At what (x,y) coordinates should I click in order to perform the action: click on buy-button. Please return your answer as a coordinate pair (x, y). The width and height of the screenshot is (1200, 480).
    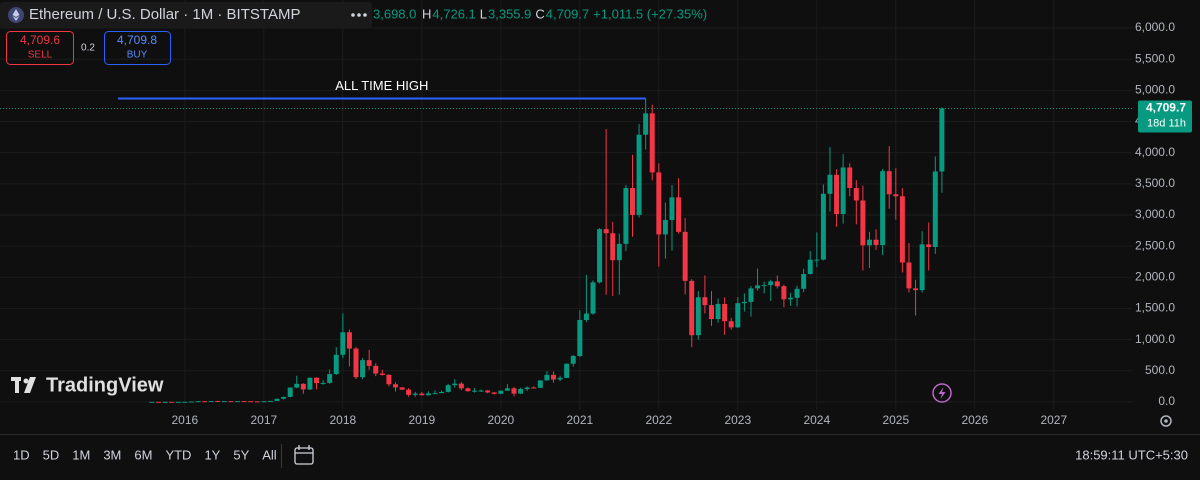
    Looking at the image, I should click on (137, 48).